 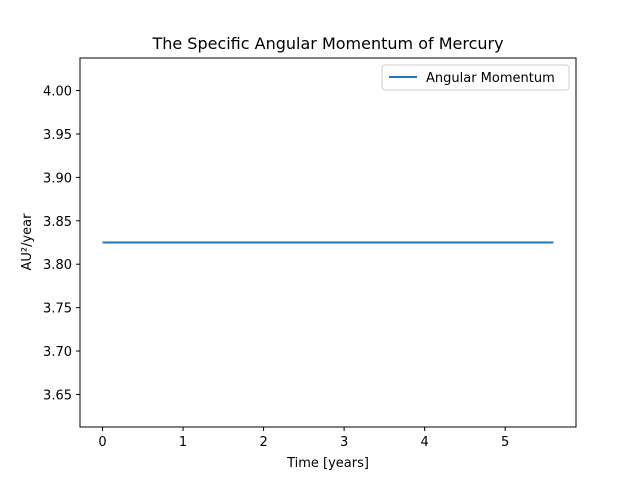 What do you see at coordinates (490, 78) in the screenshot?
I see `legend-entry-label: Angular Momentum` at bounding box center [490, 78].